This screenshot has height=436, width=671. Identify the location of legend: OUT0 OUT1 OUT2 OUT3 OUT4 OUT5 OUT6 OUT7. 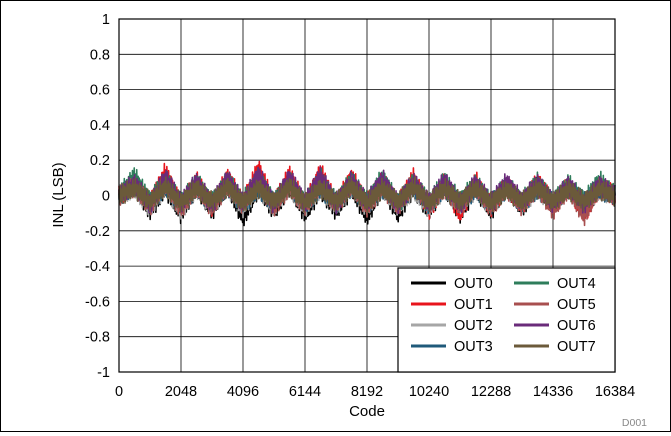
(506, 320).